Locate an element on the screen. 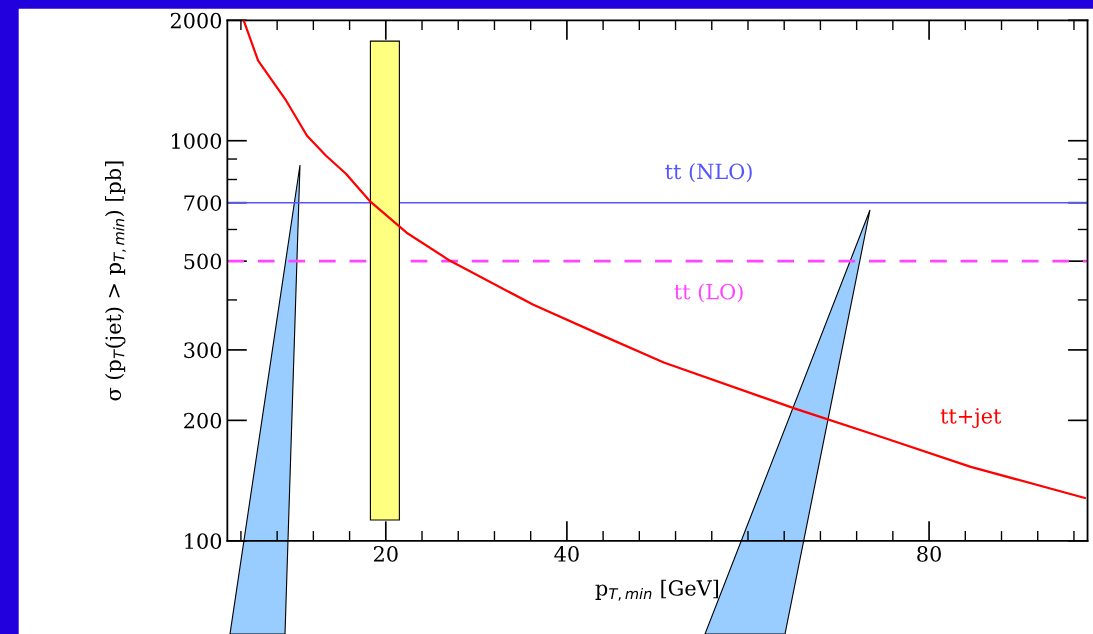 This screenshot has height=634, width=1093. x-axis-title: p$_{T,min}$ [GeV] is located at coordinates (657, 590).